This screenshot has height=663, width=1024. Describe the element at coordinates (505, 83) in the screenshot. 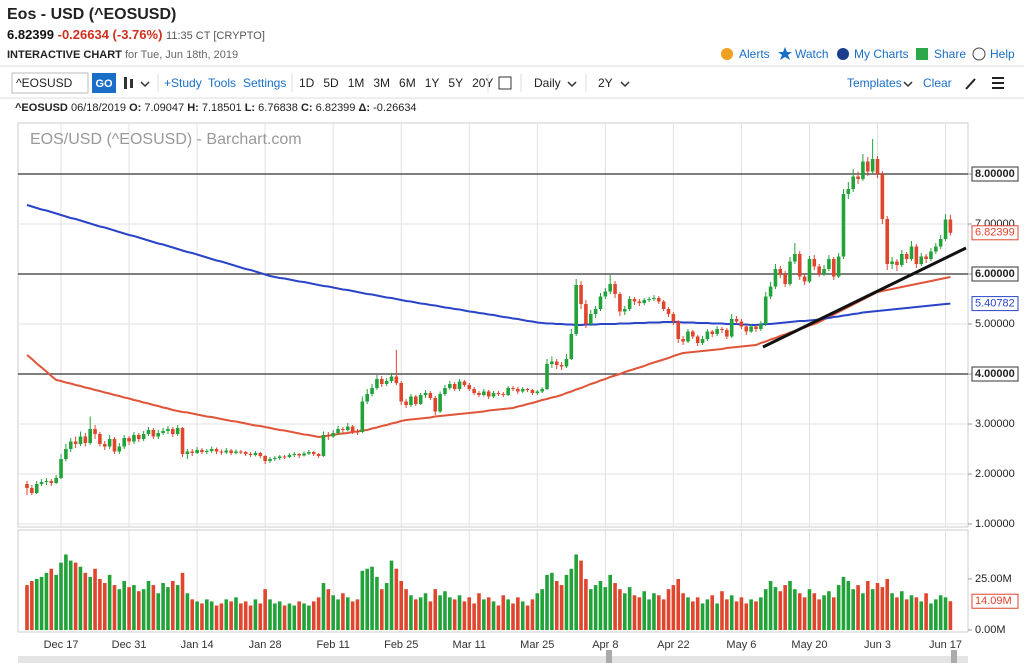

I see `calendar-icon` at that location.